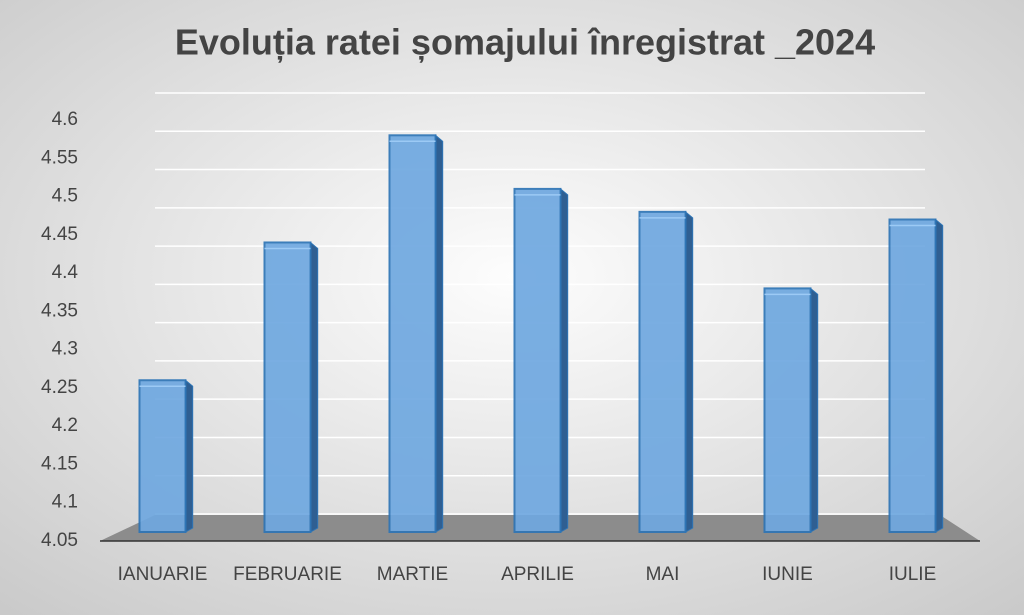 The image size is (1024, 615). Describe the element at coordinates (537, 574) in the screenshot. I see `x-tick-label: APRILIE` at that location.